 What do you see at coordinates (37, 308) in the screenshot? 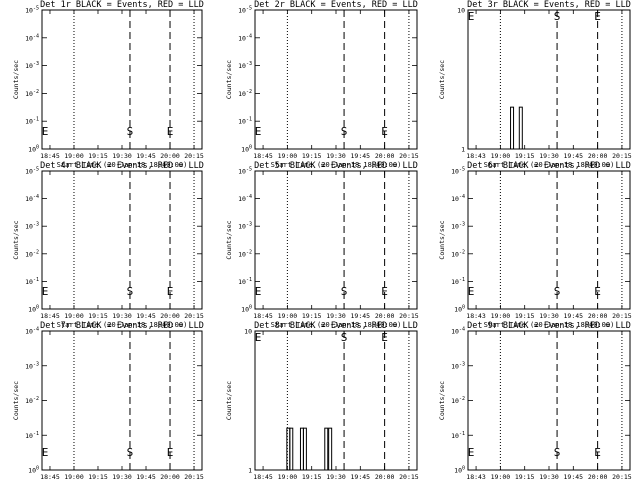
I see `y-tick-exponent: 0` at bounding box center [37, 308].